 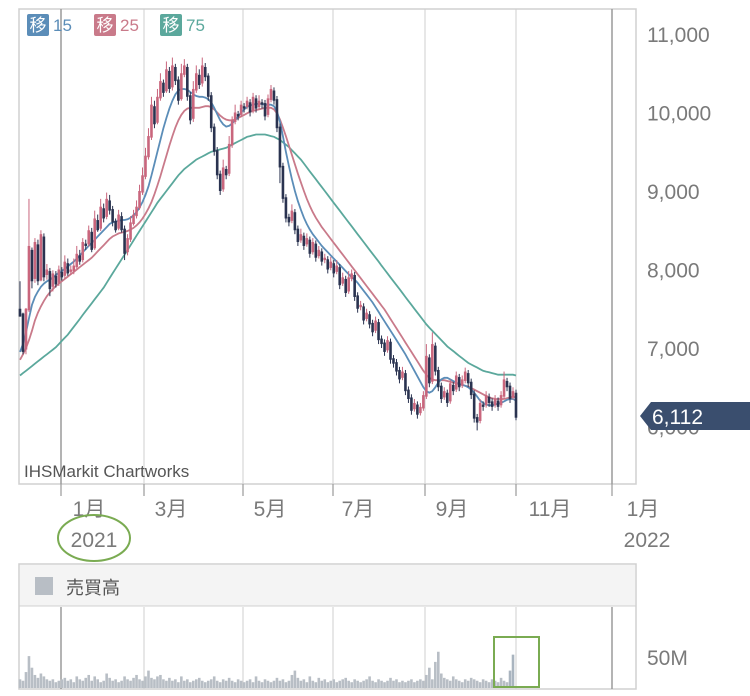 I want to click on legend-period-ma15: 15, so click(x=62, y=25).